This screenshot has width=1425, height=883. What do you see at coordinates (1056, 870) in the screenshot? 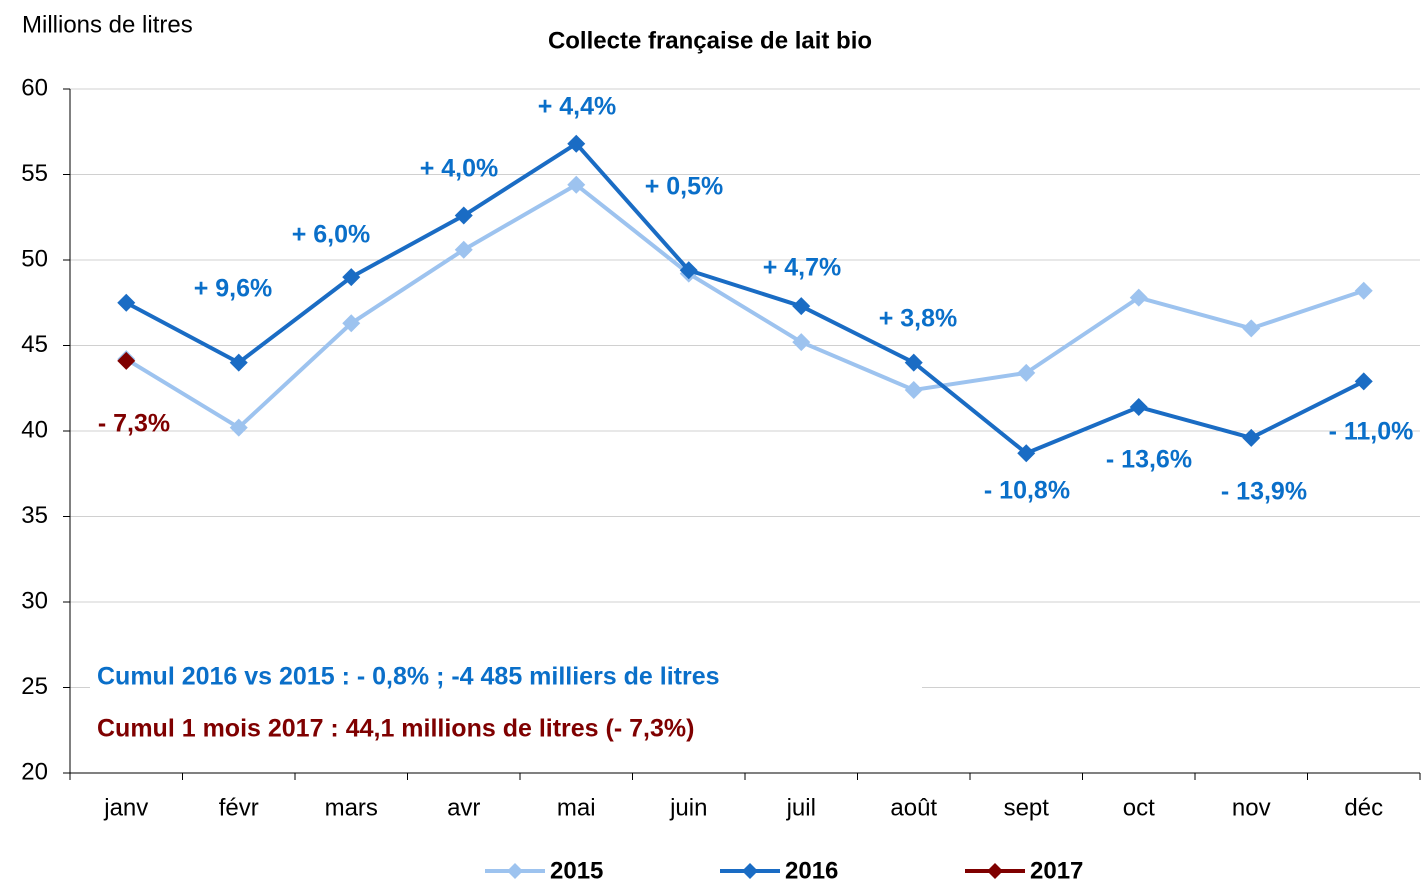
I see `legend-label: 2017` at bounding box center [1056, 870].